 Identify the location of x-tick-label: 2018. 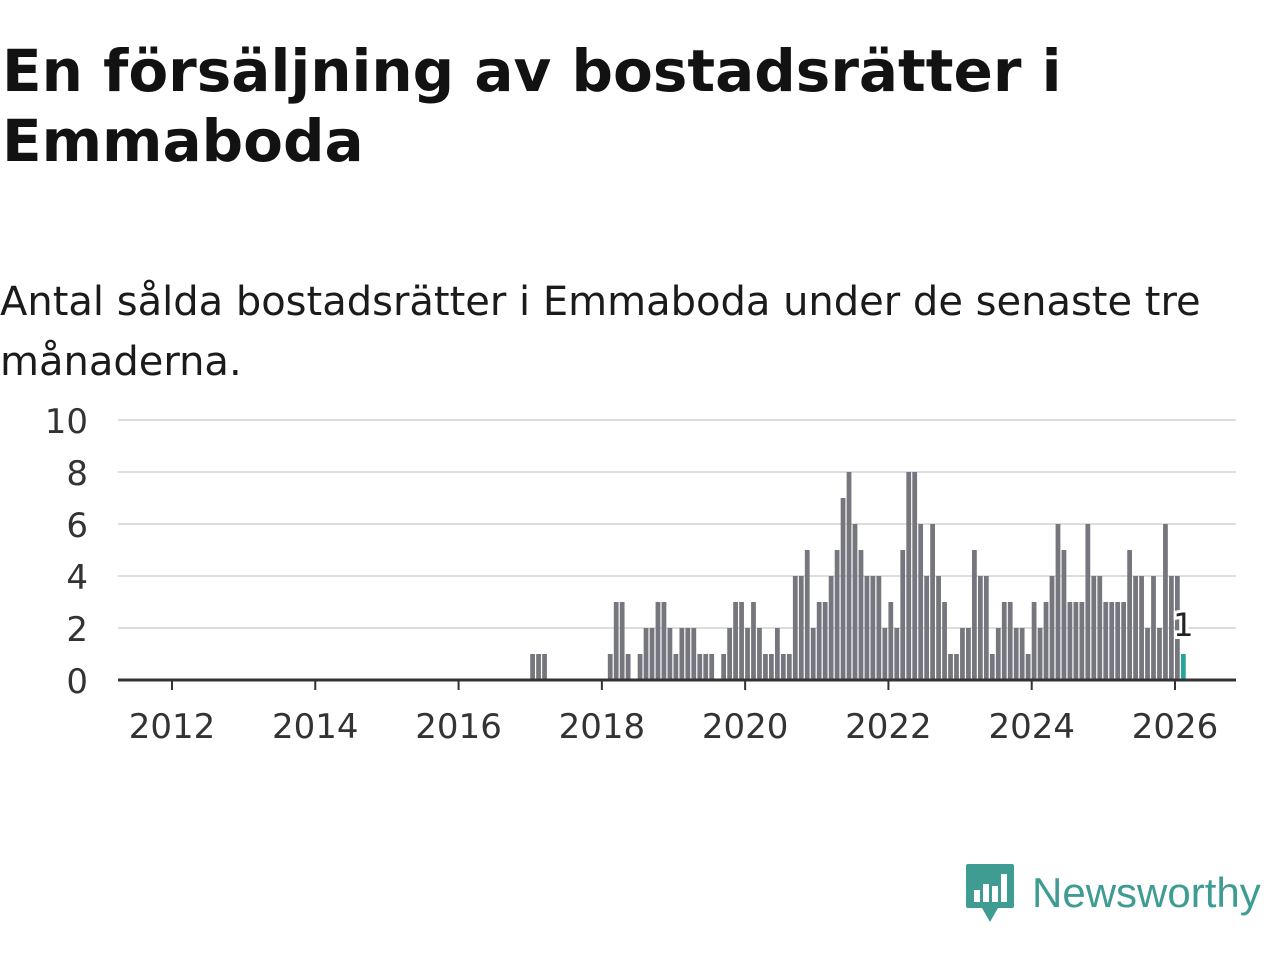
(602, 727).